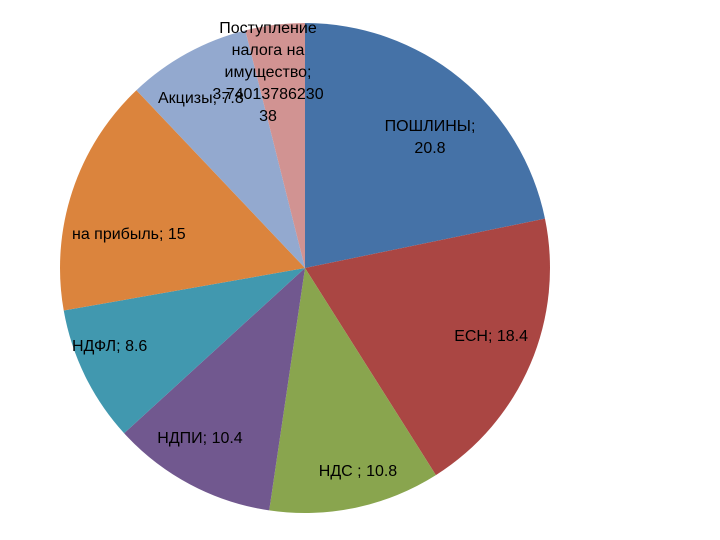 The image size is (720, 540). I want to click on slice-label-7: Акцизы; 7.8, so click(201, 98).